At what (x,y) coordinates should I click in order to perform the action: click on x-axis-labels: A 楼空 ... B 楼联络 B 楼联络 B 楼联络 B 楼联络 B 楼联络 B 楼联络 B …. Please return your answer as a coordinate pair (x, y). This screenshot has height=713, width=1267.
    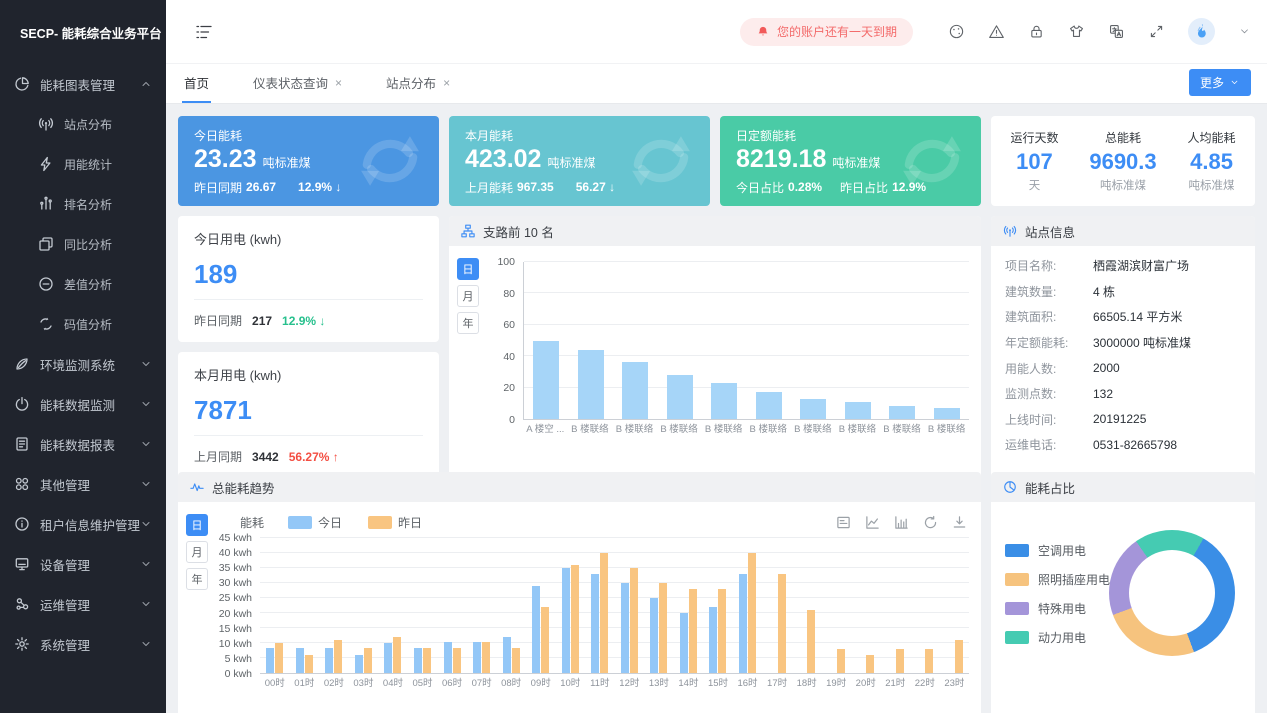
    Looking at the image, I should click on (746, 428).